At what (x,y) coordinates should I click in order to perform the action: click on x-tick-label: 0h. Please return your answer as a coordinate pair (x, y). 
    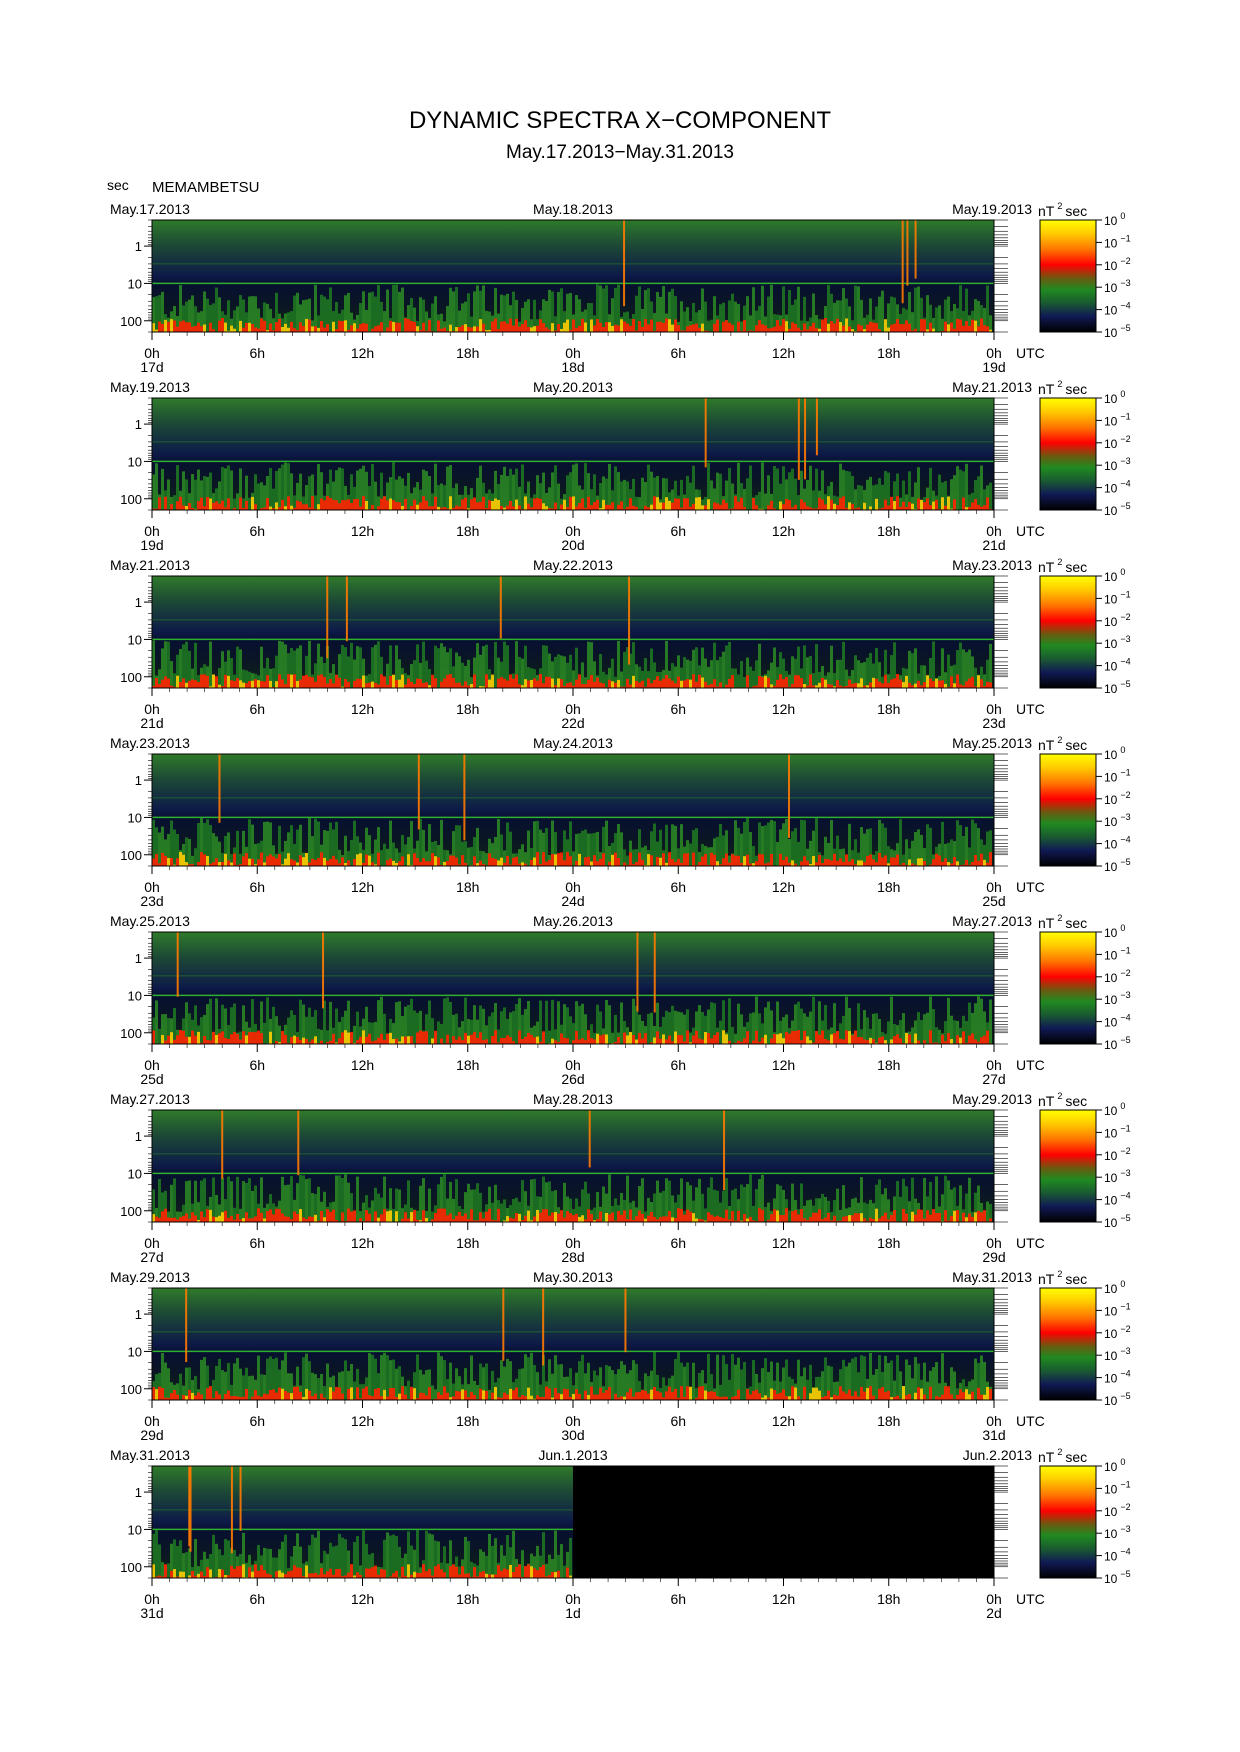
    Looking at the image, I should click on (994, 709).